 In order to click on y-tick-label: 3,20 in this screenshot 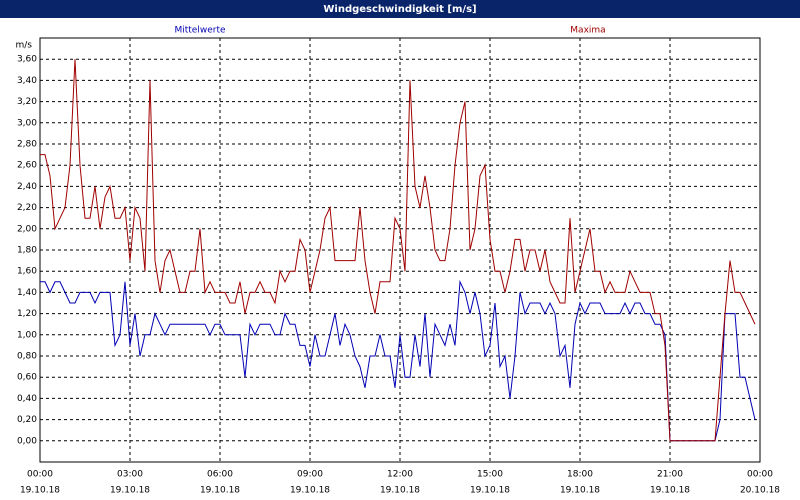, I will do `click(27, 102)`.